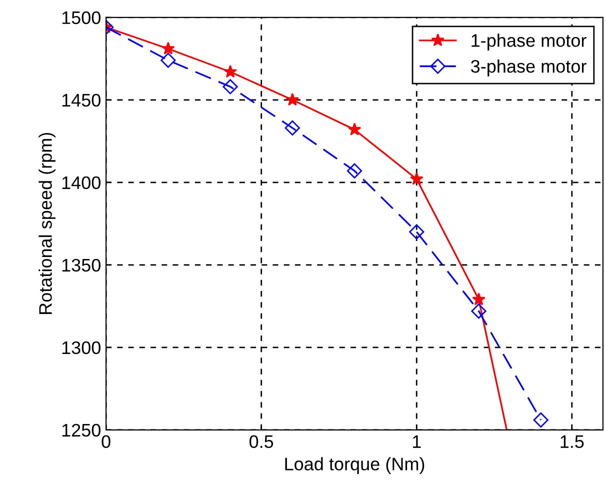 The image size is (606, 497). What do you see at coordinates (47, 223) in the screenshot?
I see `y-axis-title: Rotational speed (rpm)` at bounding box center [47, 223].